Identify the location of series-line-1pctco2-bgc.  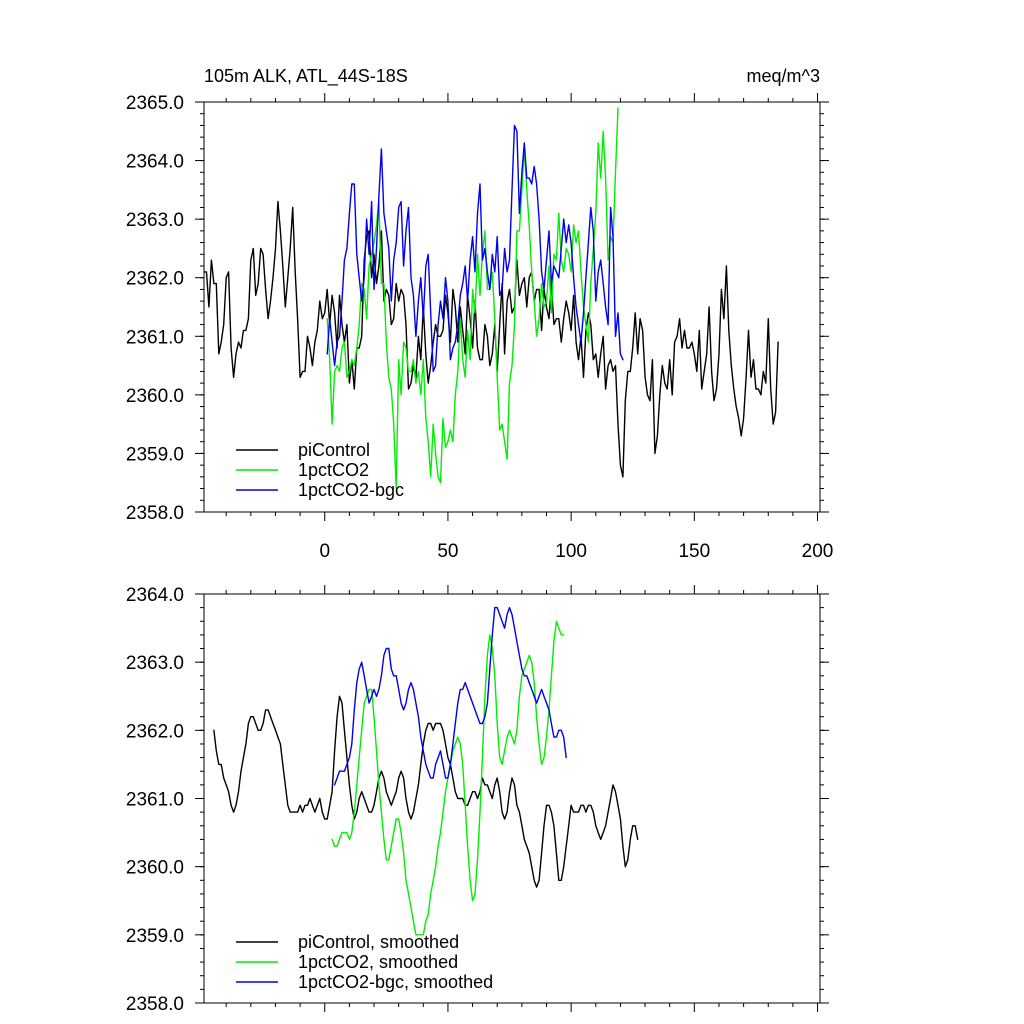
(475, 248).